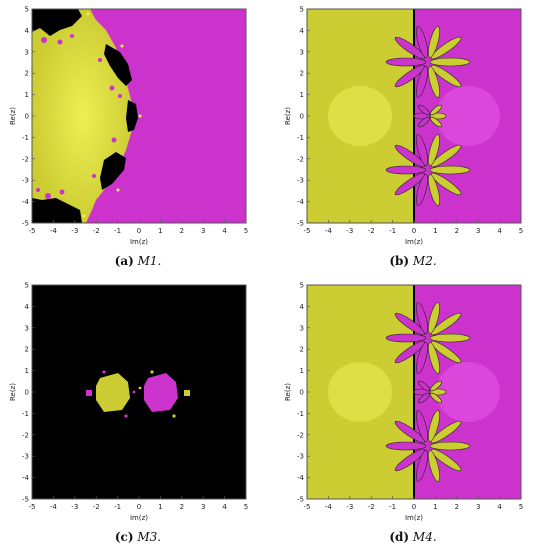 This screenshot has width=550, height=553. What do you see at coordinates (149, 261) in the screenshot?
I see `panel-label: M1.` at bounding box center [149, 261].